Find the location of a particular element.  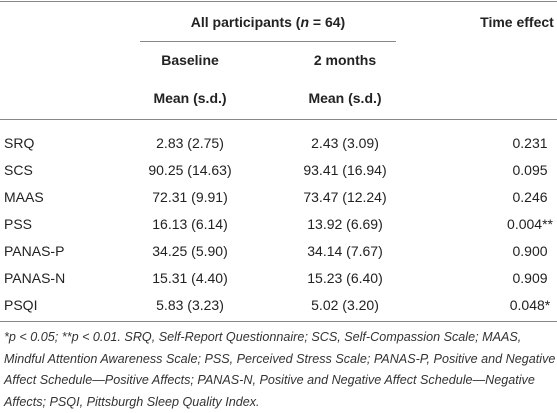

cell: 16.13 (6.14) is located at coordinates (190, 224).